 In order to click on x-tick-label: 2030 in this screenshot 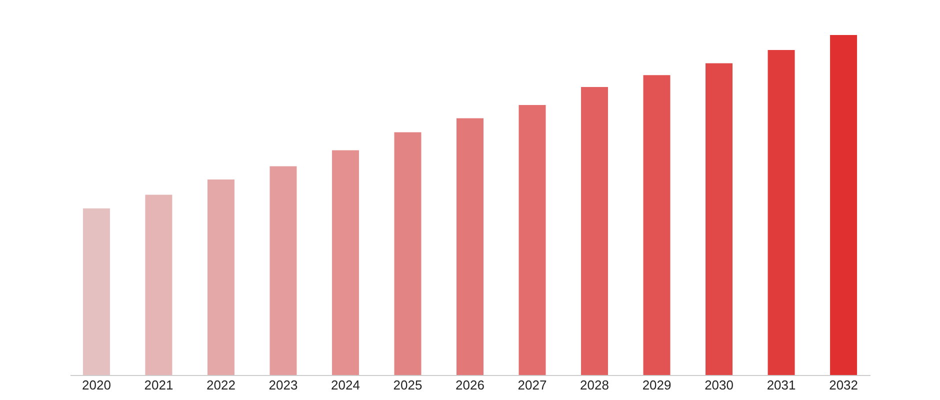, I will do `click(719, 385)`.